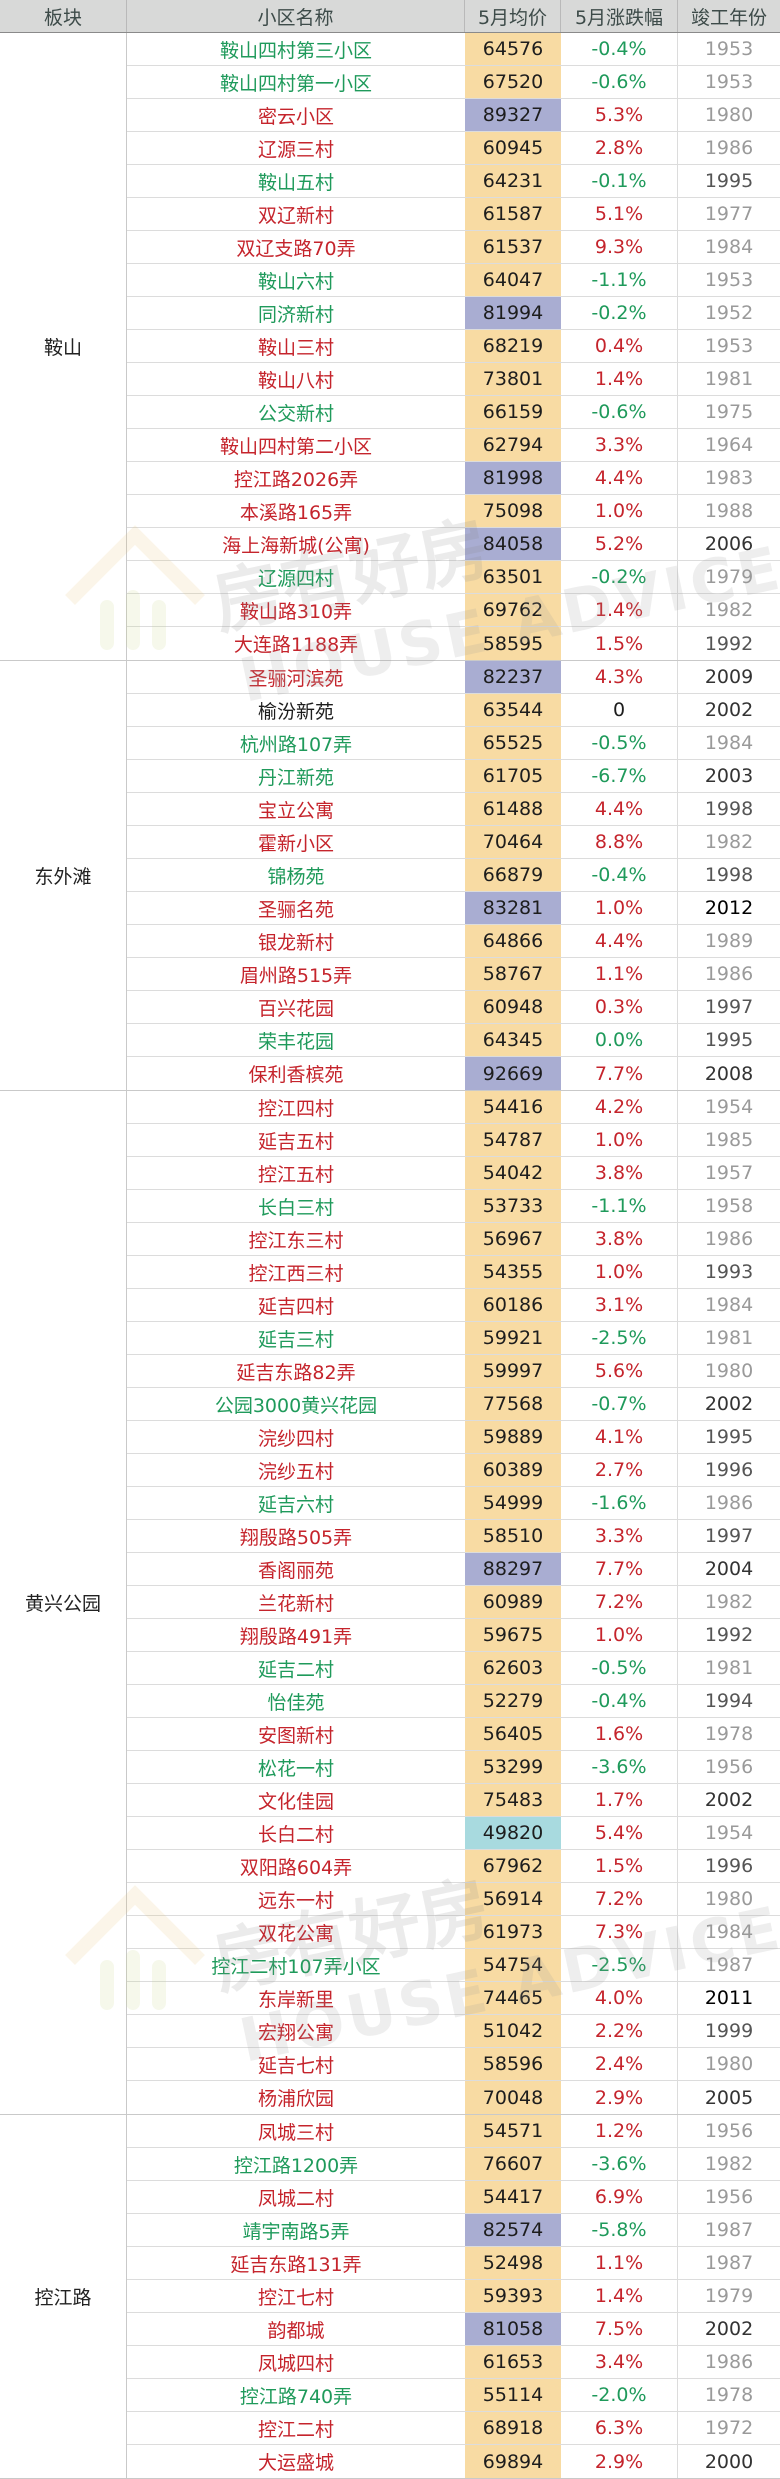 The width and height of the screenshot is (780, 2479). Describe the element at coordinates (513, 445) in the screenshot. I see `avg-price: 62794` at that location.